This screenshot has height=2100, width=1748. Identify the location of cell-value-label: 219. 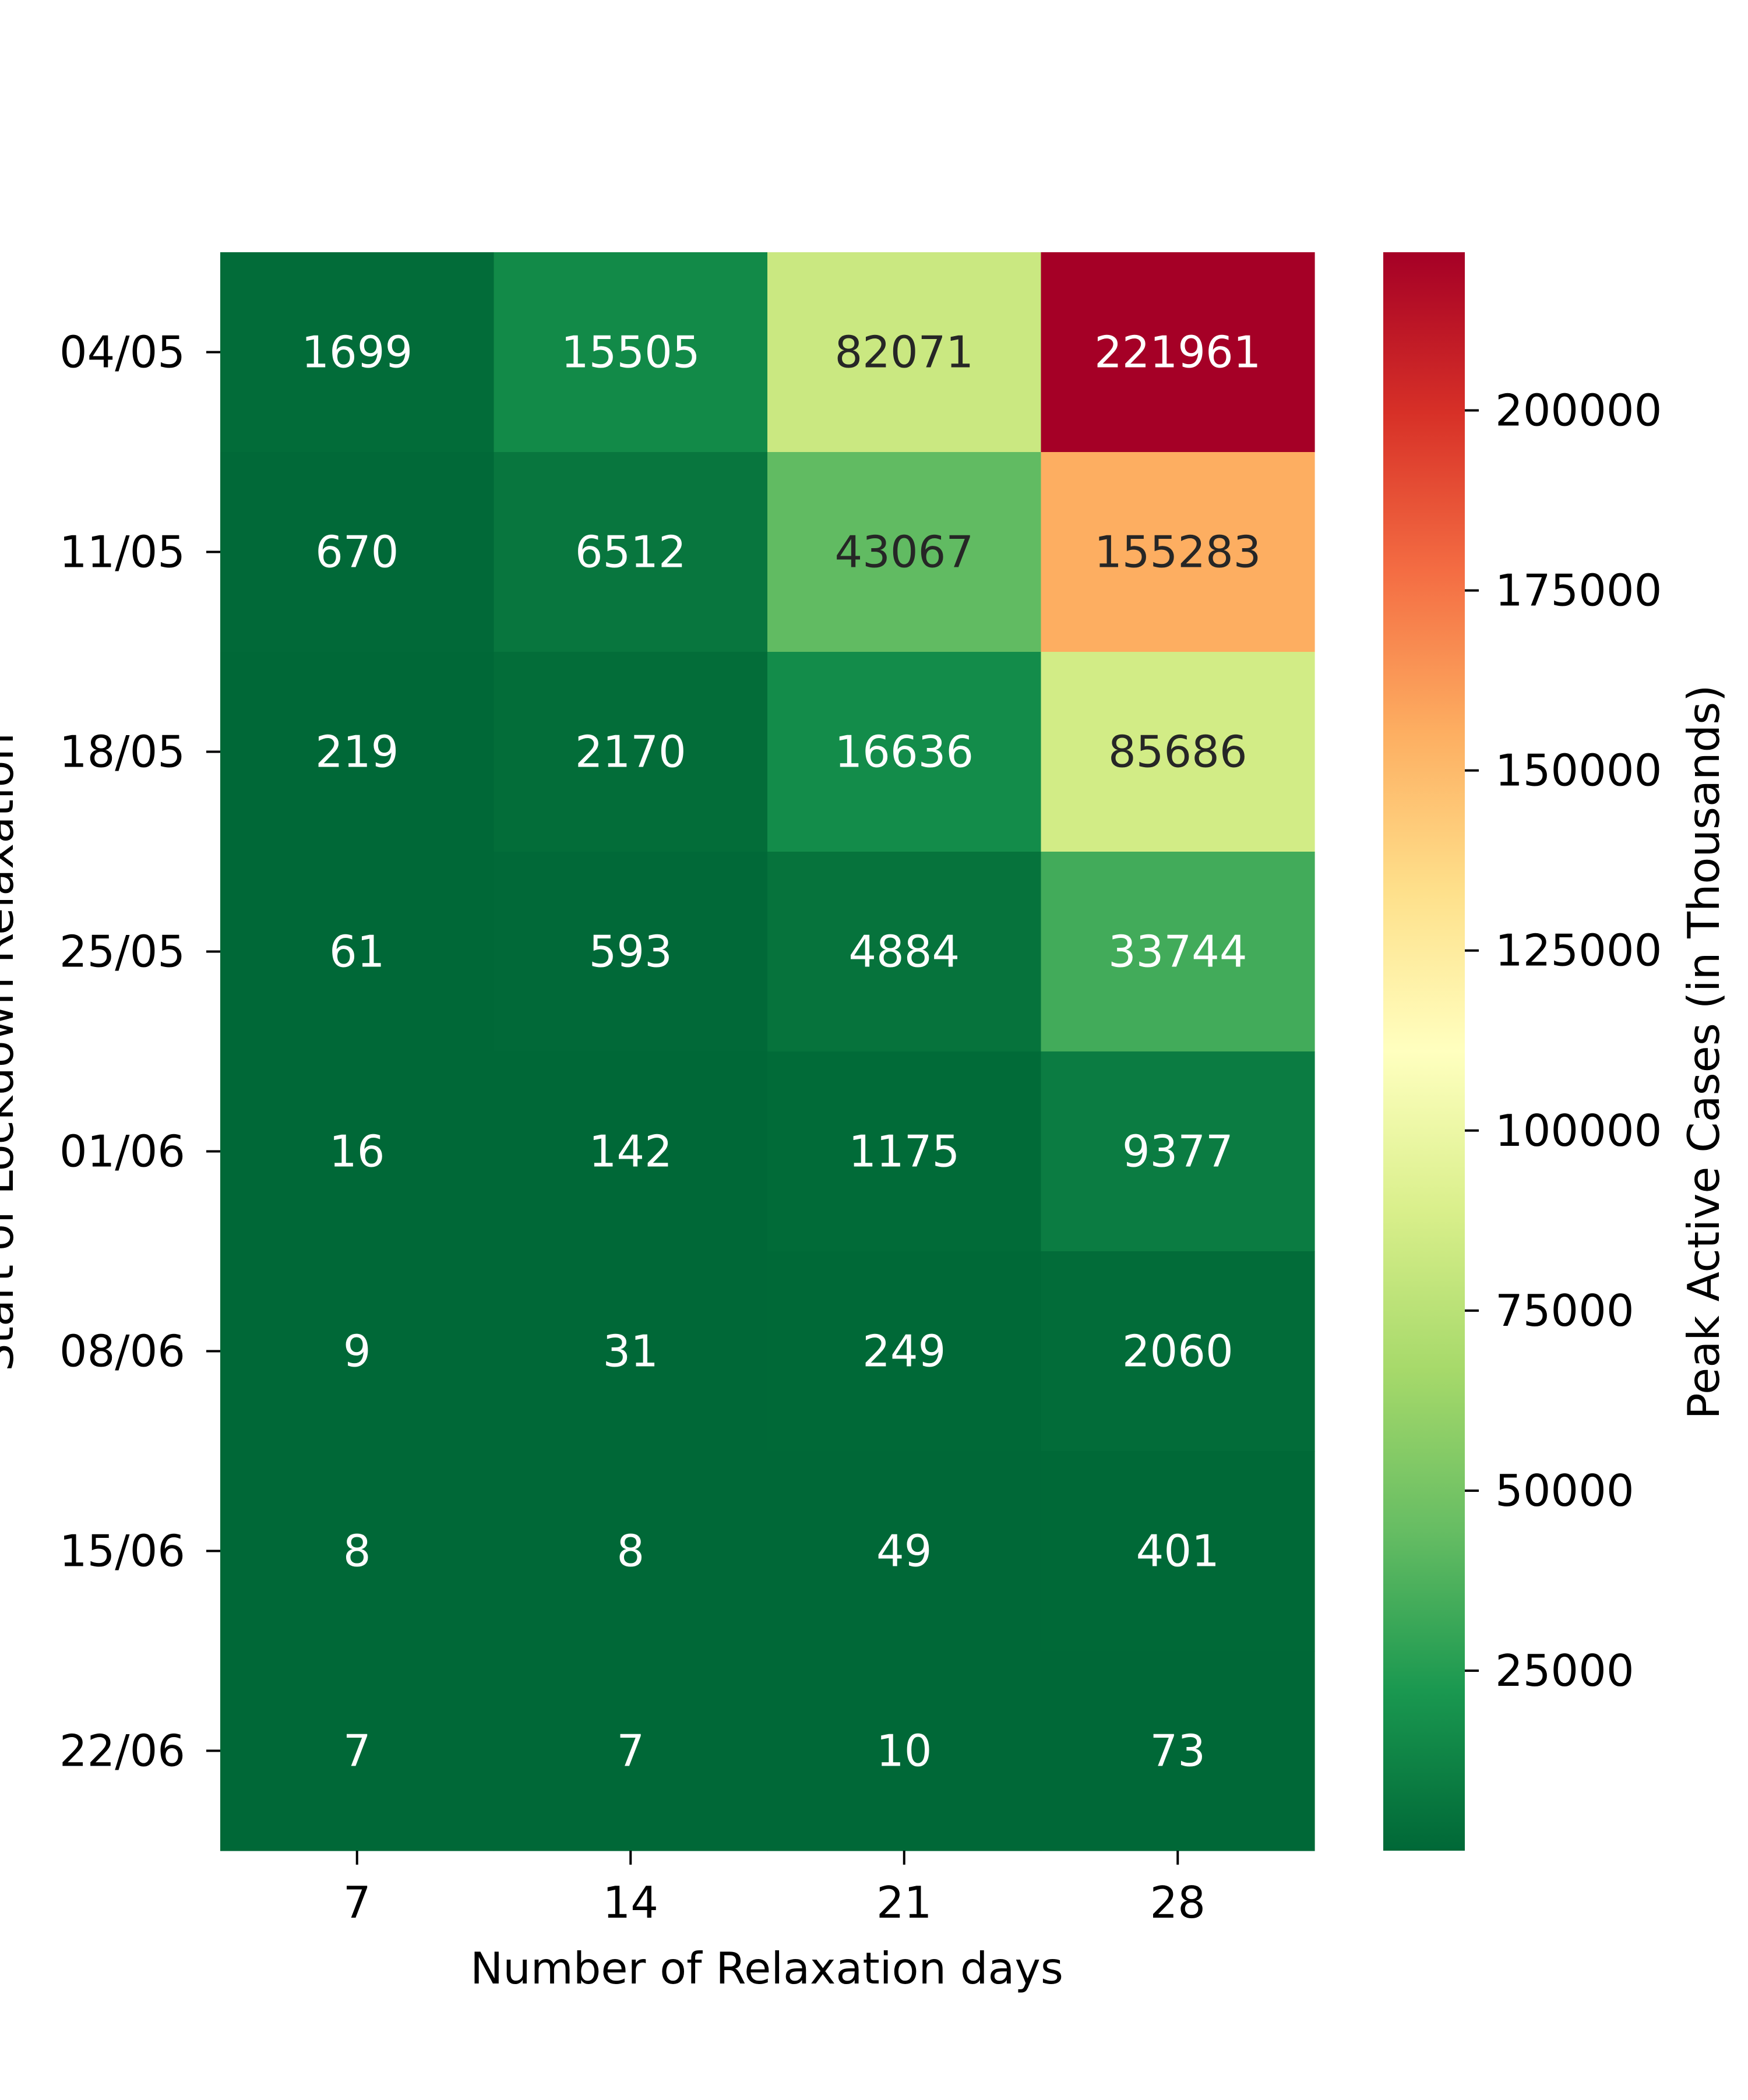
(357, 752).